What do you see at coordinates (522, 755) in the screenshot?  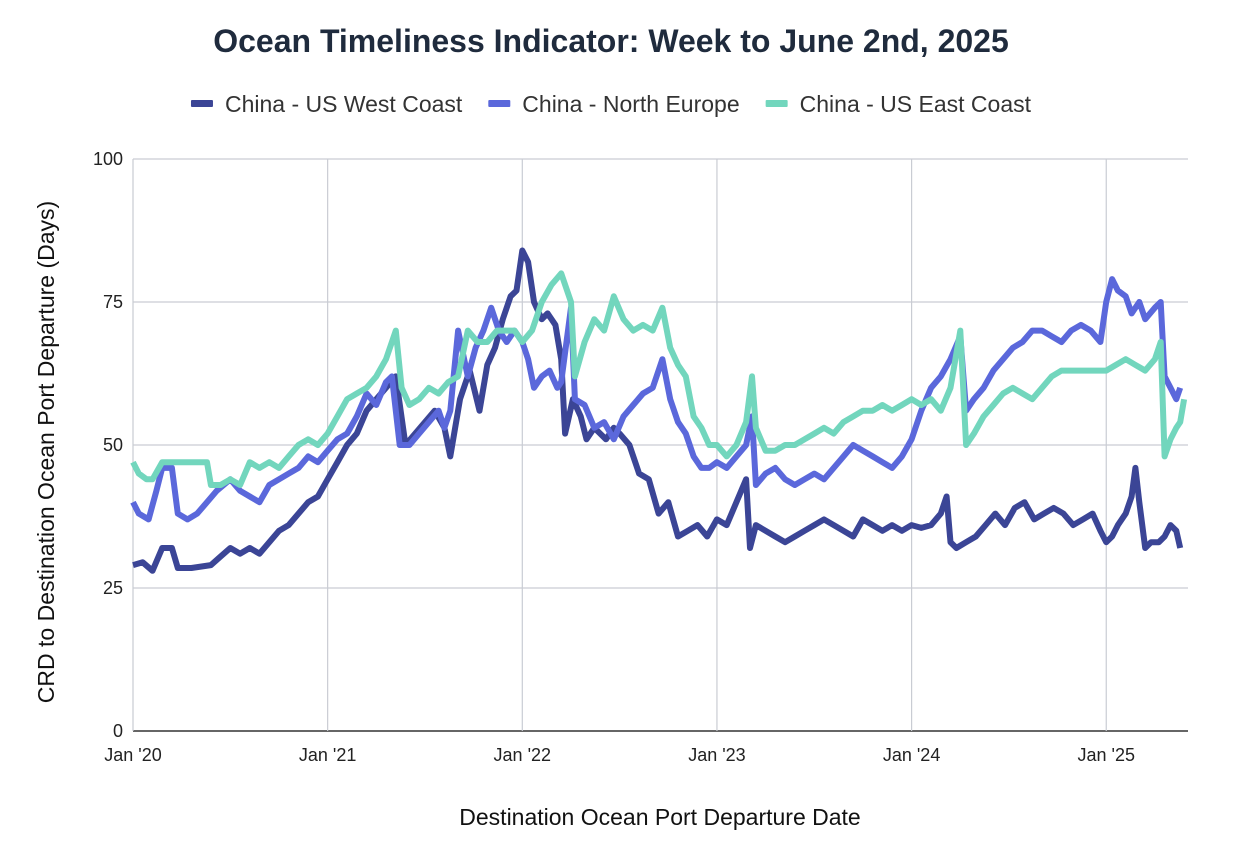 I see `x-tick-label: Jan '22` at bounding box center [522, 755].